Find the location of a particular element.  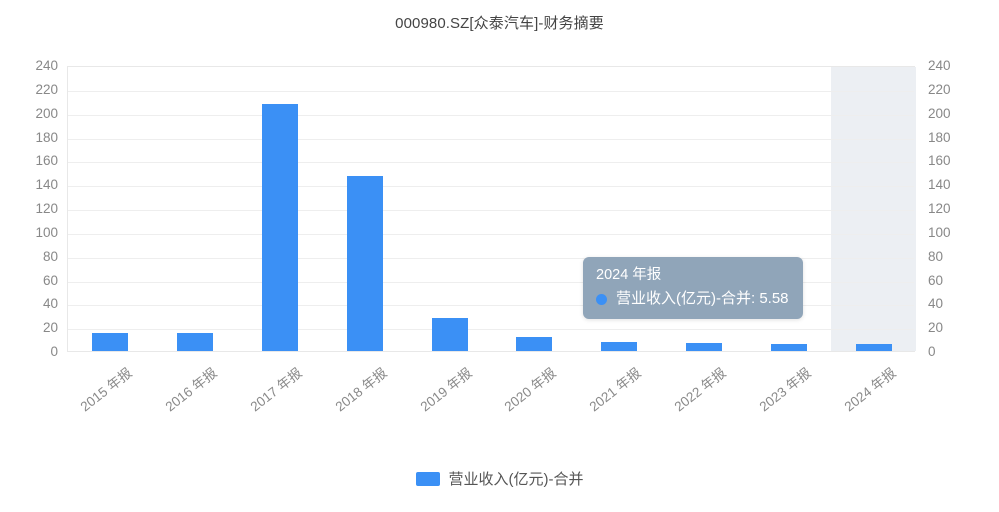

y-axis-left-tick-label: 80 is located at coordinates (50, 256).